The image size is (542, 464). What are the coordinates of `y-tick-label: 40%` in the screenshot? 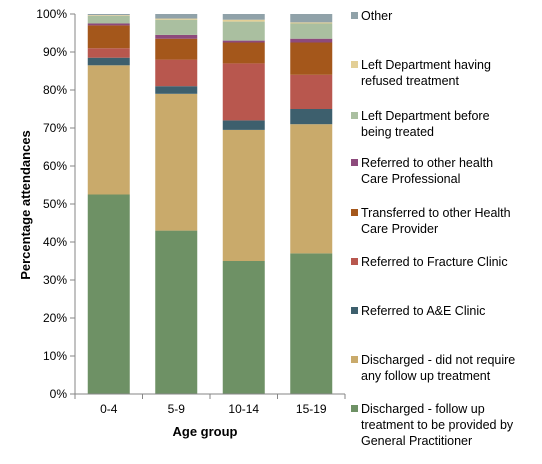 It's located at (55, 242).